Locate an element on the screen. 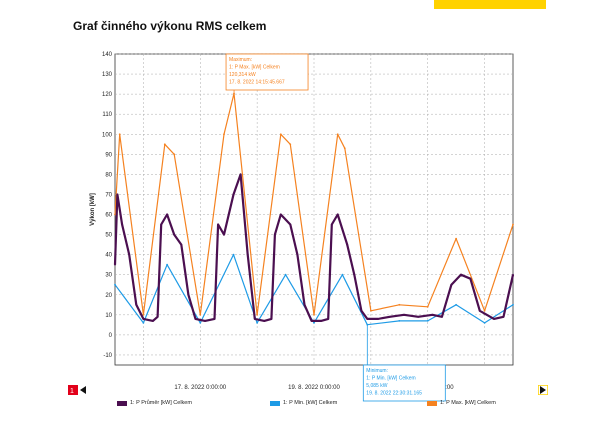 The image size is (600, 433). annotation-text: 1: P Max. [kW] Celkem is located at coordinates (254, 68).